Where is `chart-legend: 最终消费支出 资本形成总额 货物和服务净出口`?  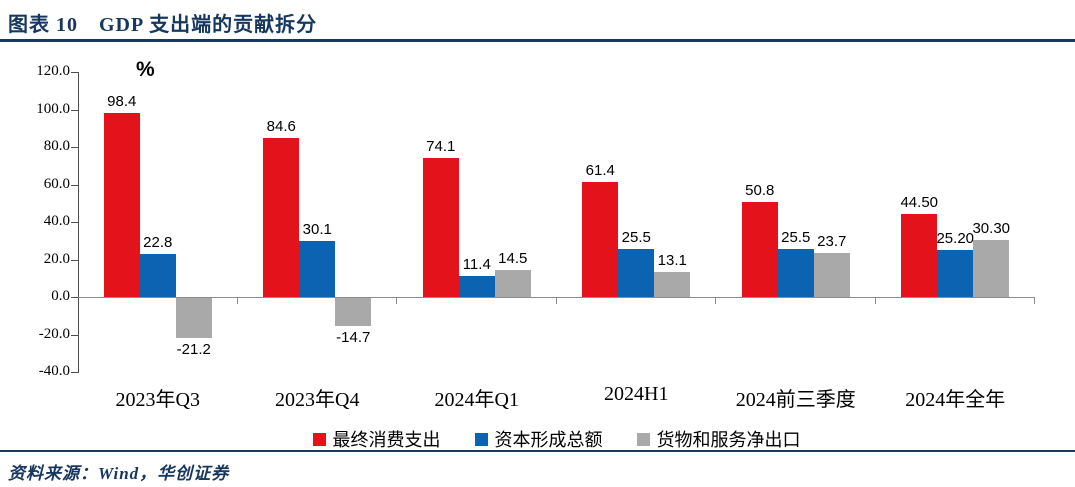
chart-legend: 最终消费支出 资本形成总额 货物和服务净出口 is located at coordinates (556, 439).